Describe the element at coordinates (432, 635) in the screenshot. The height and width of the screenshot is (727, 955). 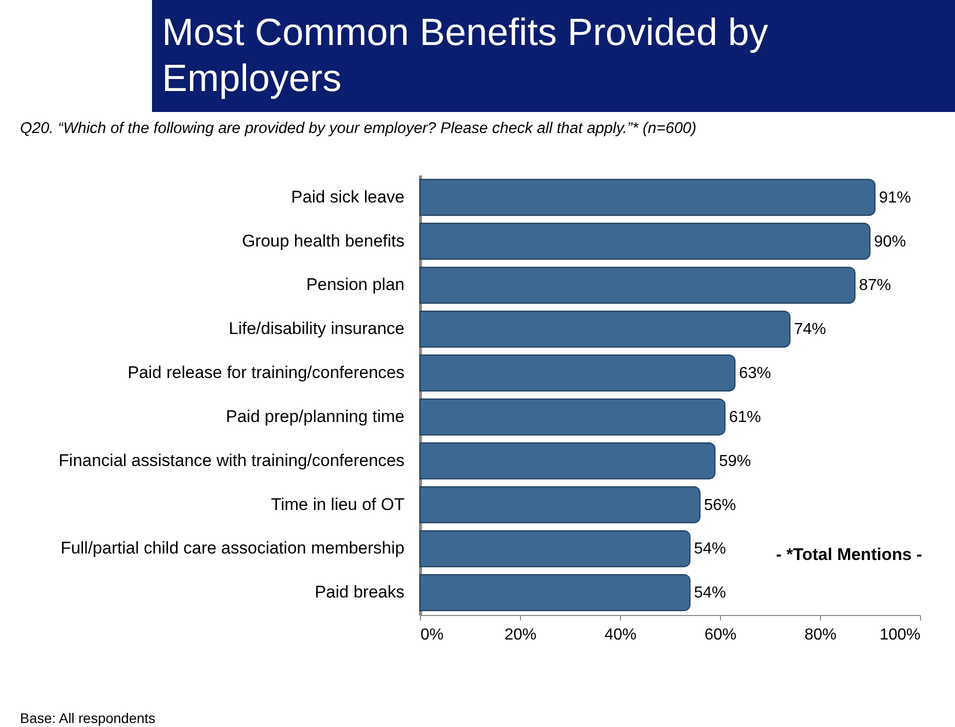
I see `x-tick-label: 0%` at that location.